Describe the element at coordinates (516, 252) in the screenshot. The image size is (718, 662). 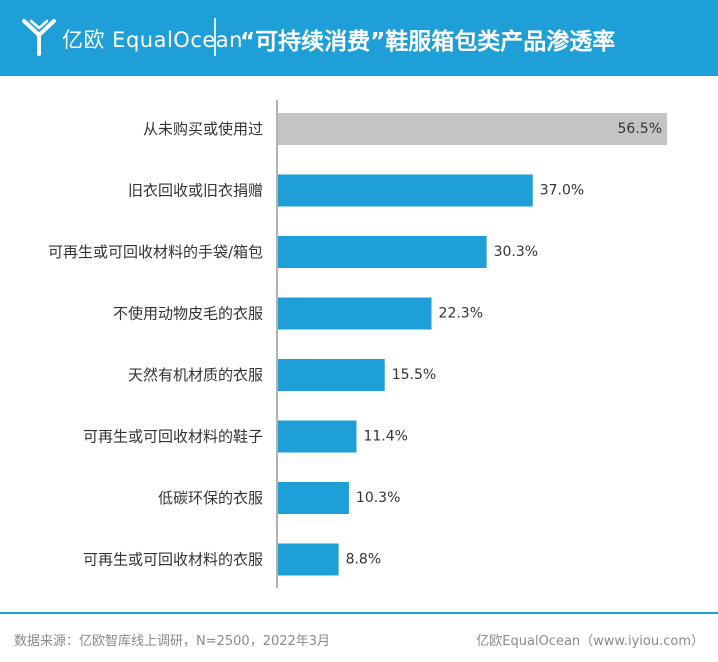
I see `data-label: 30.3%` at that location.